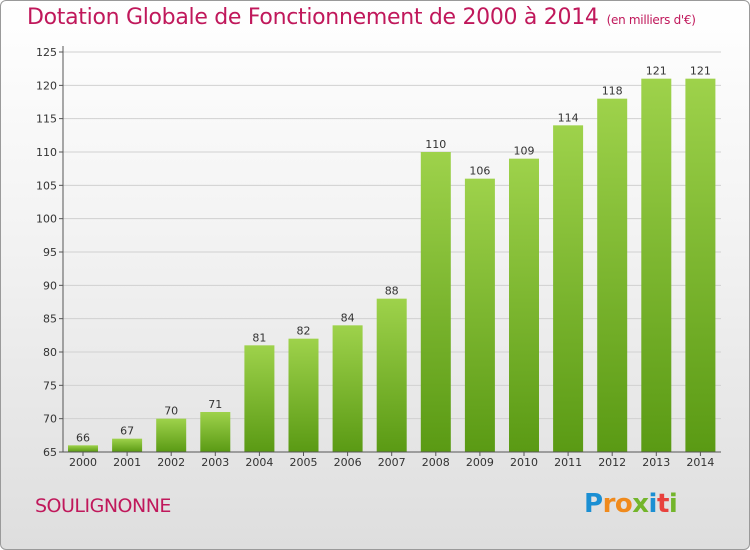 Image resolution: width=750 pixels, height=550 pixels. I want to click on logo-letter: o, so click(623, 504).